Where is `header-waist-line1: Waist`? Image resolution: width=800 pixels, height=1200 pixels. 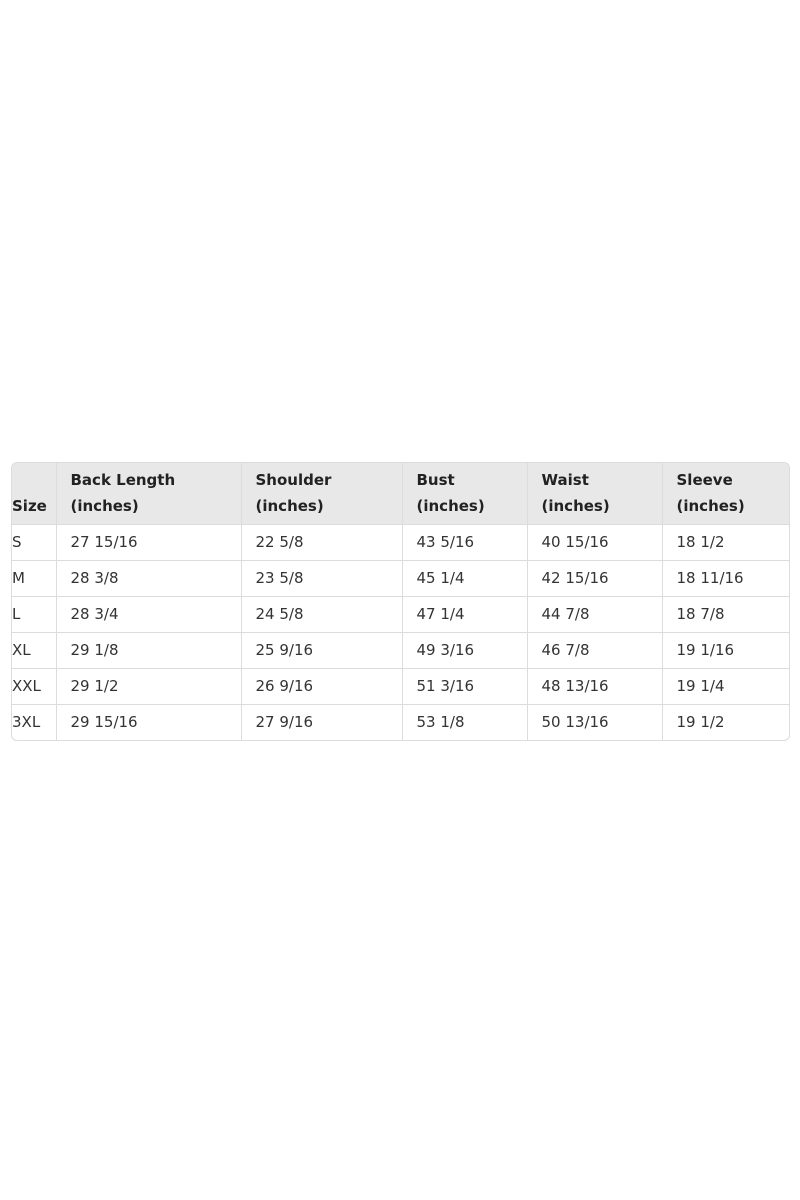 header-waist-line1: Waist is located at coordinates (565, 479).